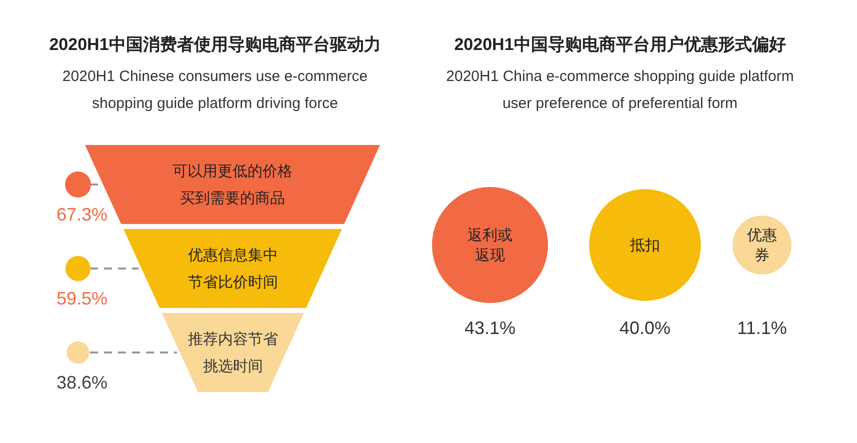 This screenshot has width=857, height=443. I want to click on text: 2020H1 Chinese consumers use e-commerce shopping guide platform driving force, so click(215, 90).